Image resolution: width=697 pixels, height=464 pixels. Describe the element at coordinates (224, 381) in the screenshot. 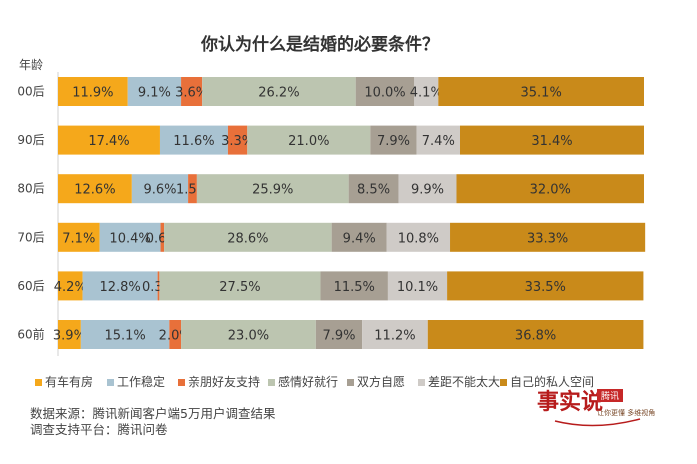

I see `legend-label: 亲朋好友支持` at that location.